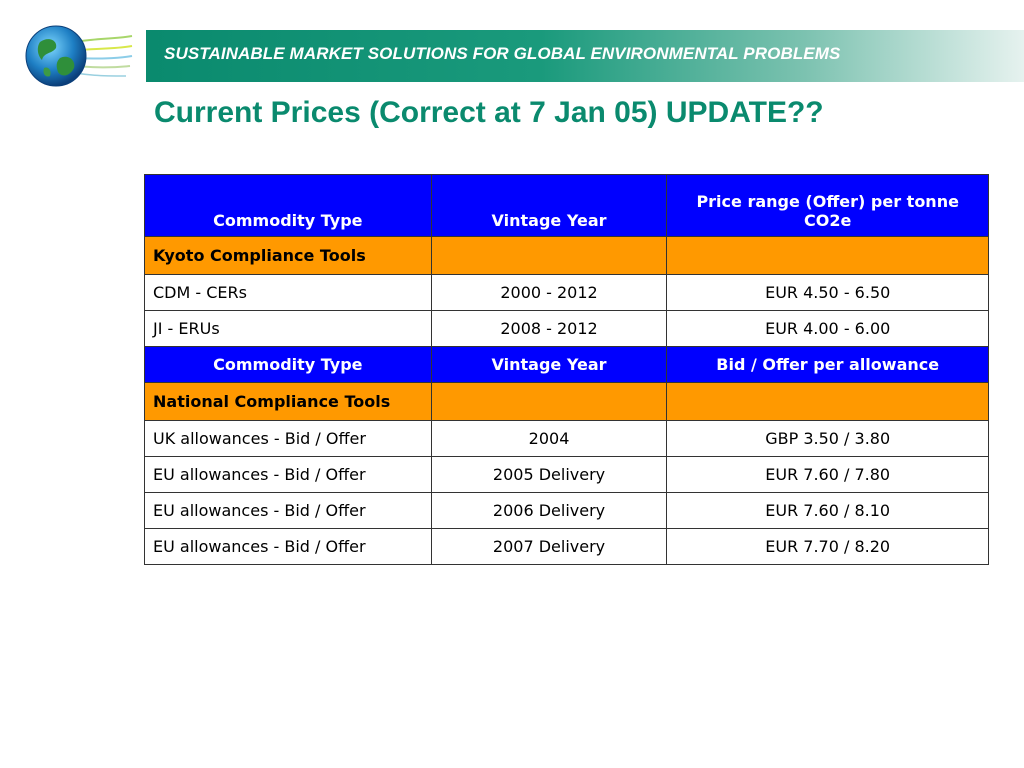  Describe the element at coordinates (549, 438) in the screenshot. I see `vintage-cell: 2004` at that location.